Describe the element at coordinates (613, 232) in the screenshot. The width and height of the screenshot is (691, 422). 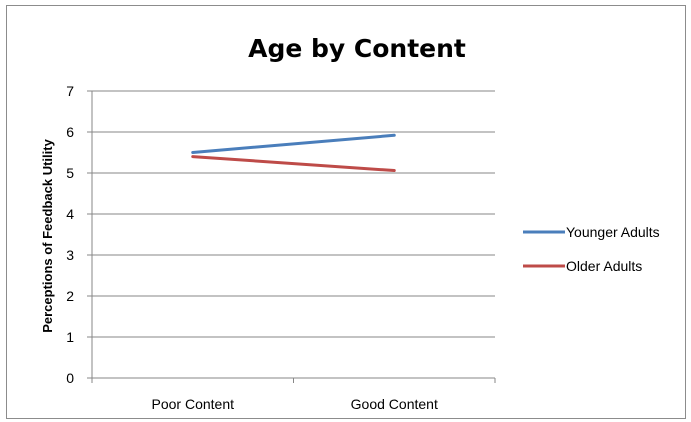
I see `legend-label: Younger Adults` at that location.